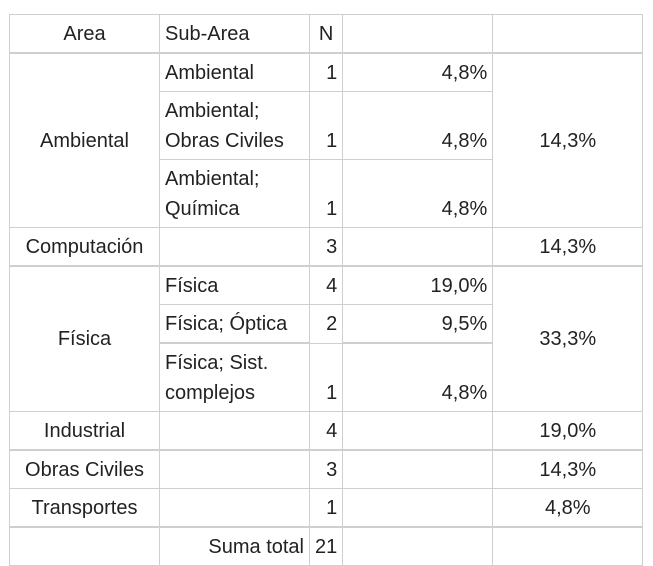 Image resolution: width=653 pixels, height=566 pixels. What do you see at coordinates (418, 285) in the screenshot?
I see `subarea-pct-cell: 19,0%` at bounding box center [418, 285].